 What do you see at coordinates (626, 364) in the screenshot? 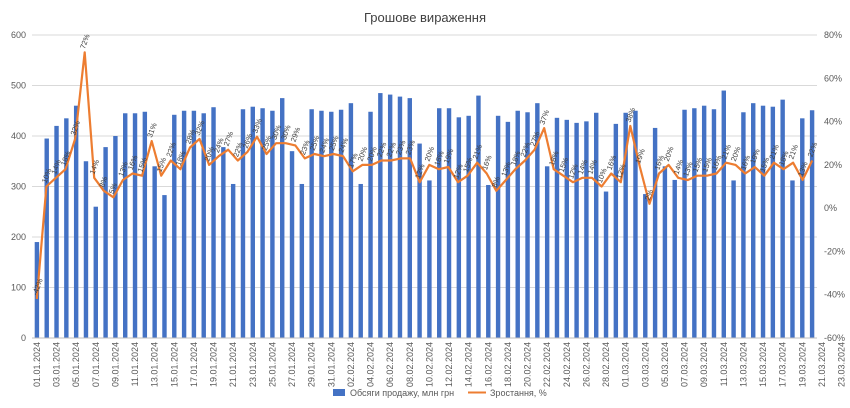
I see `x-tick-label: 01.03.2024` at bounding box center [626, 364].